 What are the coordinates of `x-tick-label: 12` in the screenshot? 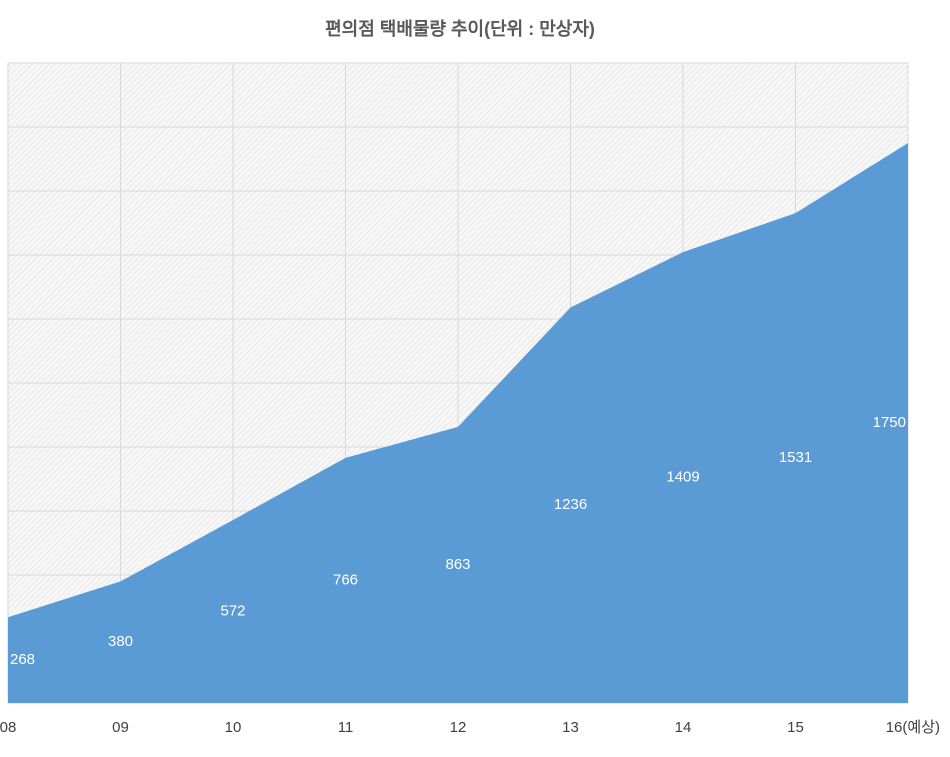 It's located at (458, 727).